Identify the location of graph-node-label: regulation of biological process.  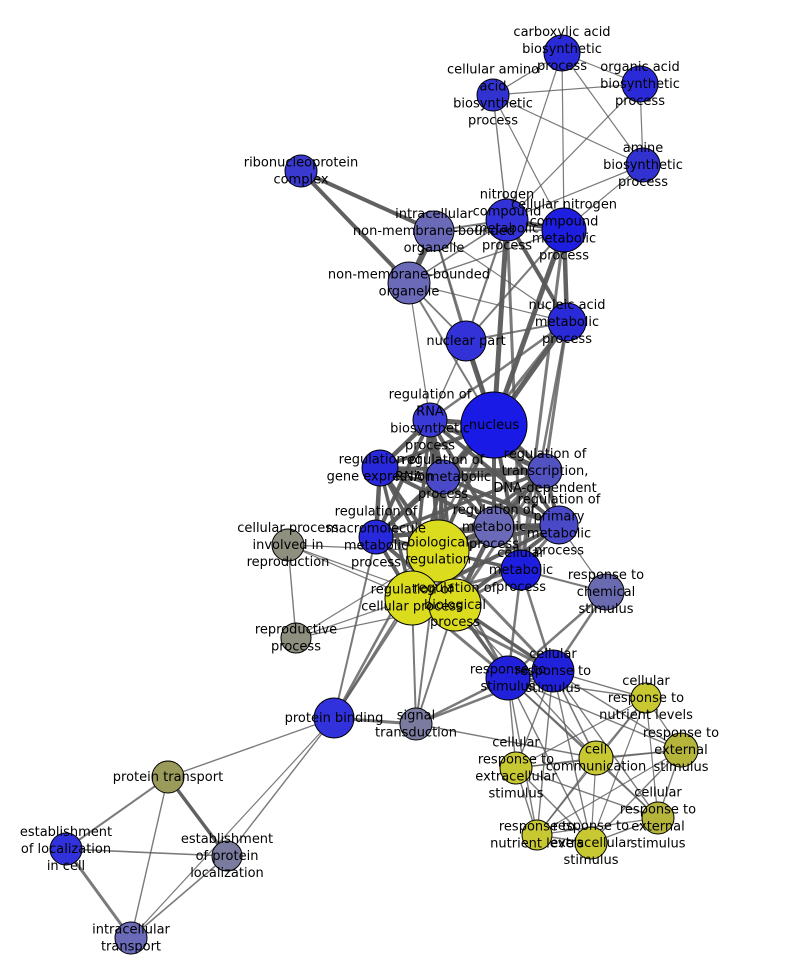
(455, 605).